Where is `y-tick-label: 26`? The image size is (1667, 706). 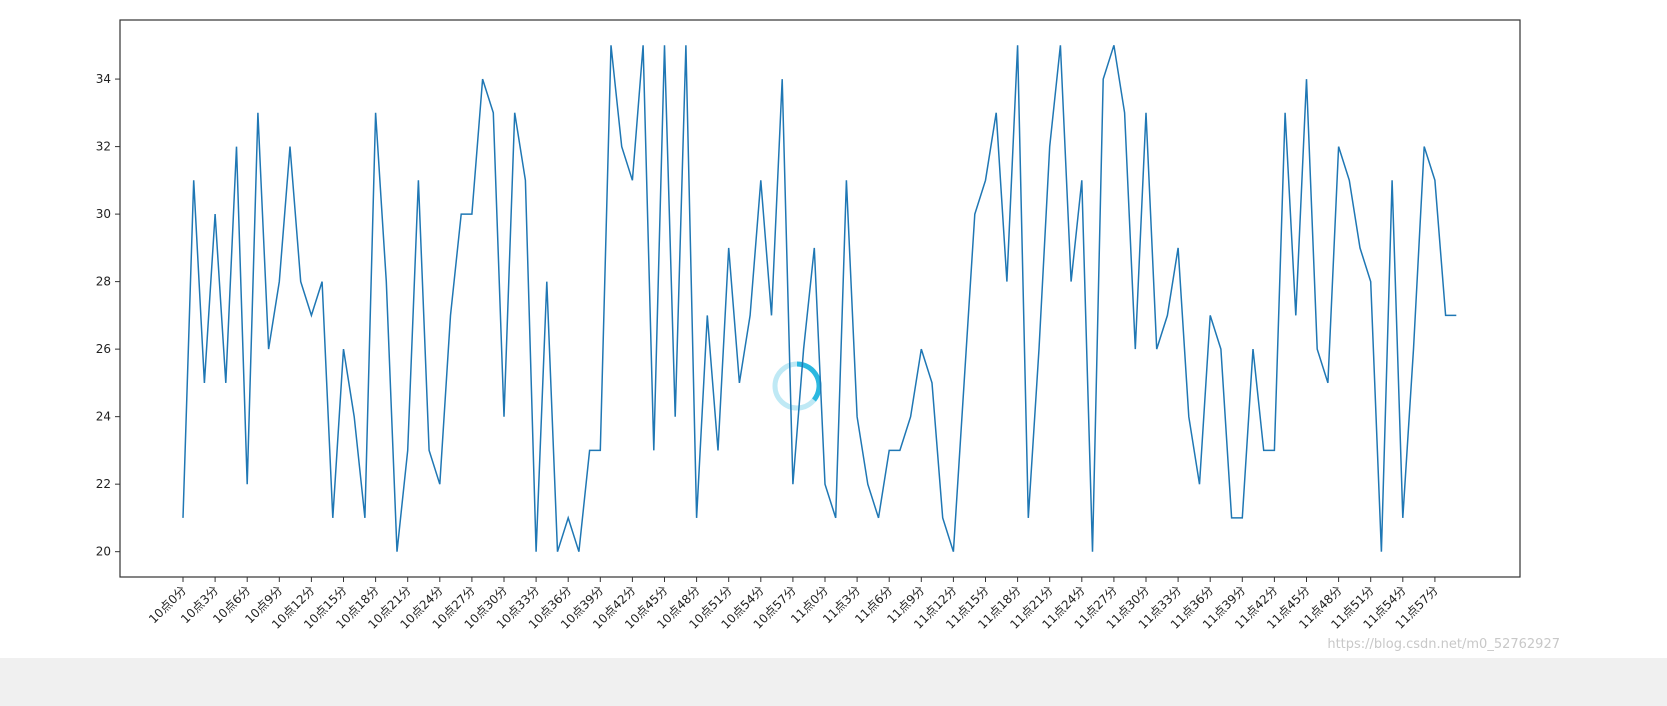 y-tick-label: 26 is located at coordinates (103, 349).